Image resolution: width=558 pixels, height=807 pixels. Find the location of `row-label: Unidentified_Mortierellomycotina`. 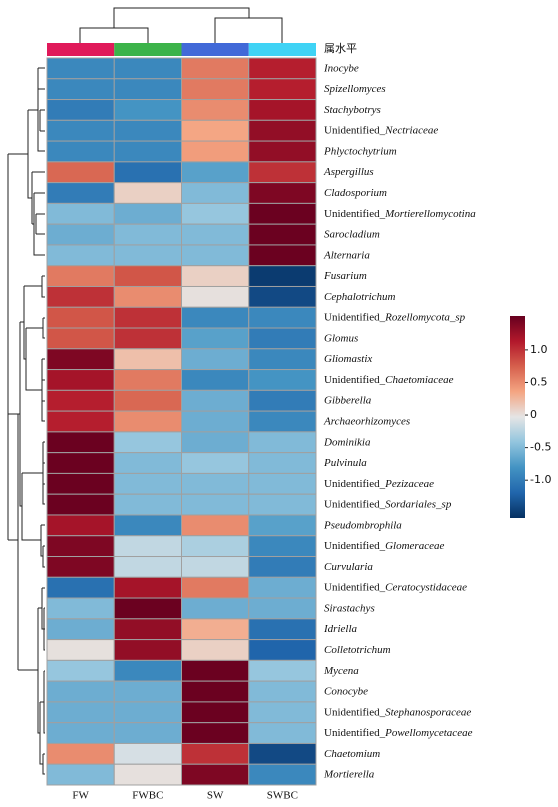

row-label: Unidentified_Mortierellomycotina is located at coordinates (400, 213).